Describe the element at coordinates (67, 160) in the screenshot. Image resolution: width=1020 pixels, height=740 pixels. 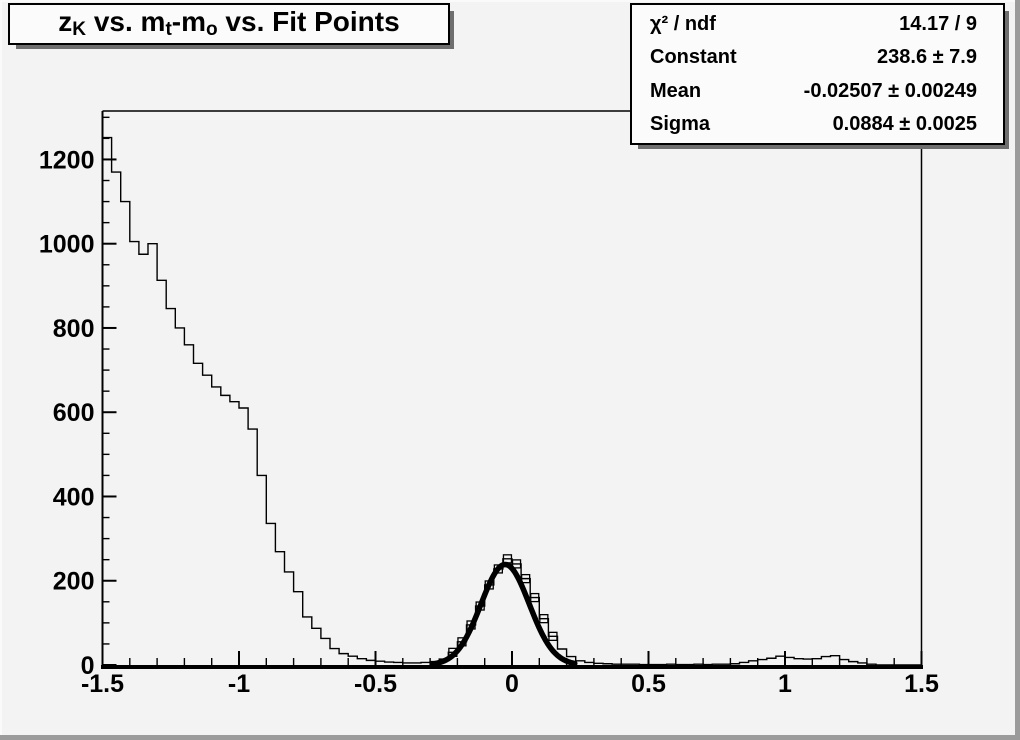
I see `y-tick-label: 1200` at that location.